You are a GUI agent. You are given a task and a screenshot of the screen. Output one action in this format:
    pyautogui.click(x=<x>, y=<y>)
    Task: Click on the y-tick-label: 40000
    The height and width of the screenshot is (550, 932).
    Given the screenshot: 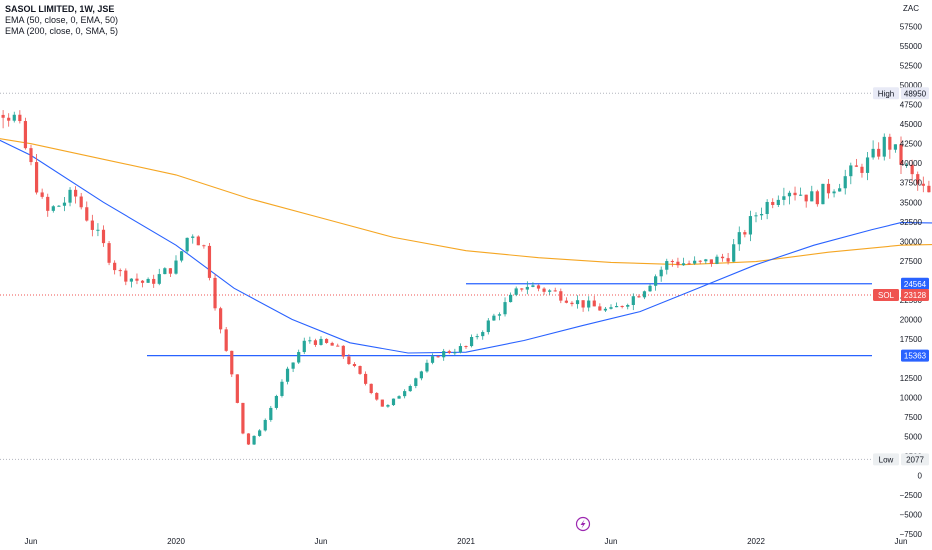 What is the action you would take?
    pyautogui.click(x=911, y=163)
    